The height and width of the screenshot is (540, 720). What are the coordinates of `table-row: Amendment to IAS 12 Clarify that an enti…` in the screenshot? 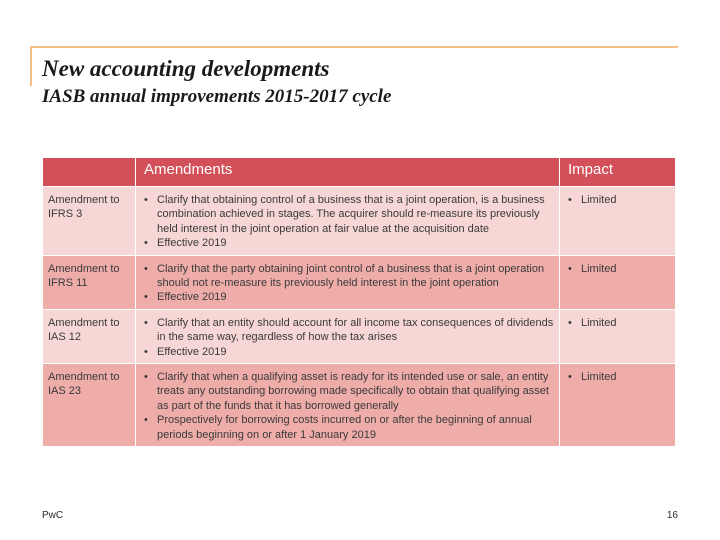 It's located at (359, 336).